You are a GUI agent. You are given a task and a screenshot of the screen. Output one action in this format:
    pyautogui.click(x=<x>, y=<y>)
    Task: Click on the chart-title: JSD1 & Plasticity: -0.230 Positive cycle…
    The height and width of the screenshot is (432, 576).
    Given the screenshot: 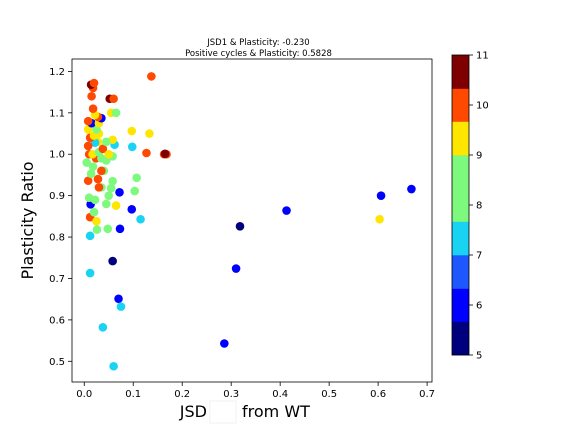 What is the action you would take?
    pyautogui.click(x=258, y=48)
    